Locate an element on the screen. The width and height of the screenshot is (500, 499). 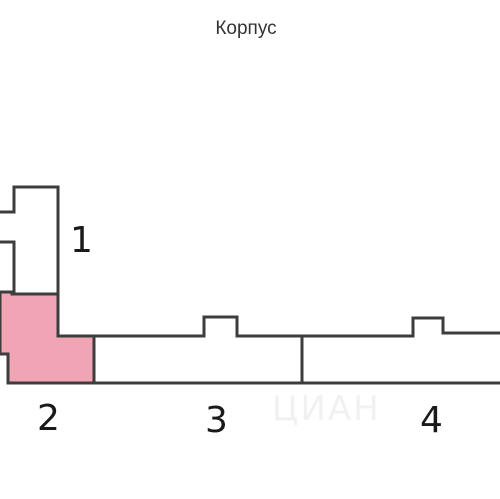
section-3-shape is located at coordinates (199, 350).